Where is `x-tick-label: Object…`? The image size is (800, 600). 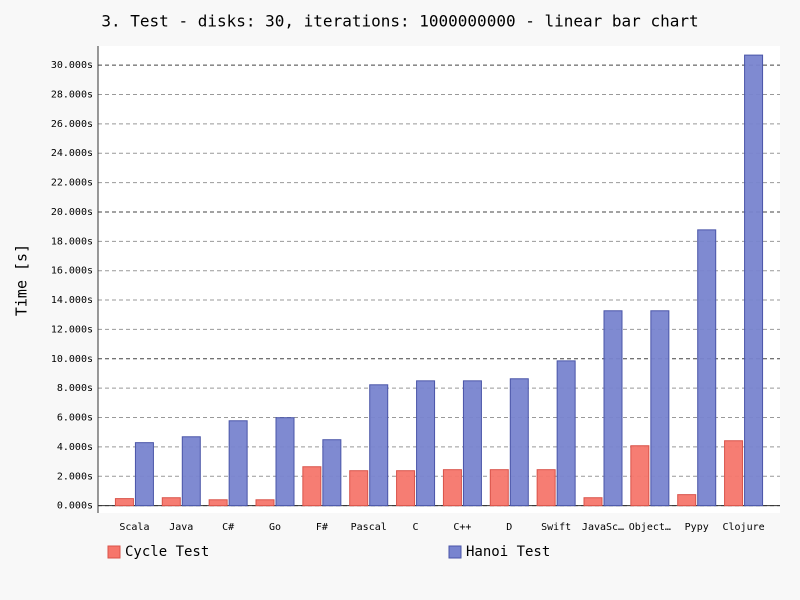
x-tick-label: Object… is located at coordinates (650, 527).